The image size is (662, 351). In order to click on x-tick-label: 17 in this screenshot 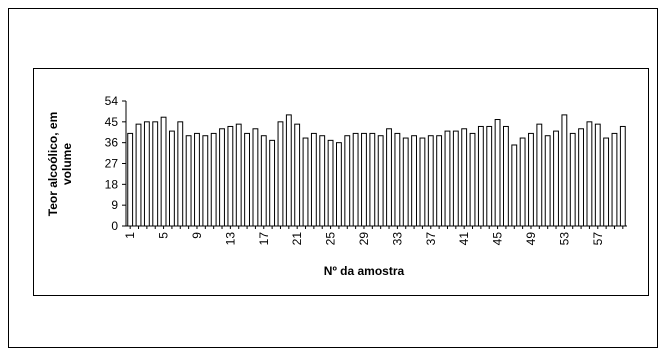, I will do `click(264, 239)`.